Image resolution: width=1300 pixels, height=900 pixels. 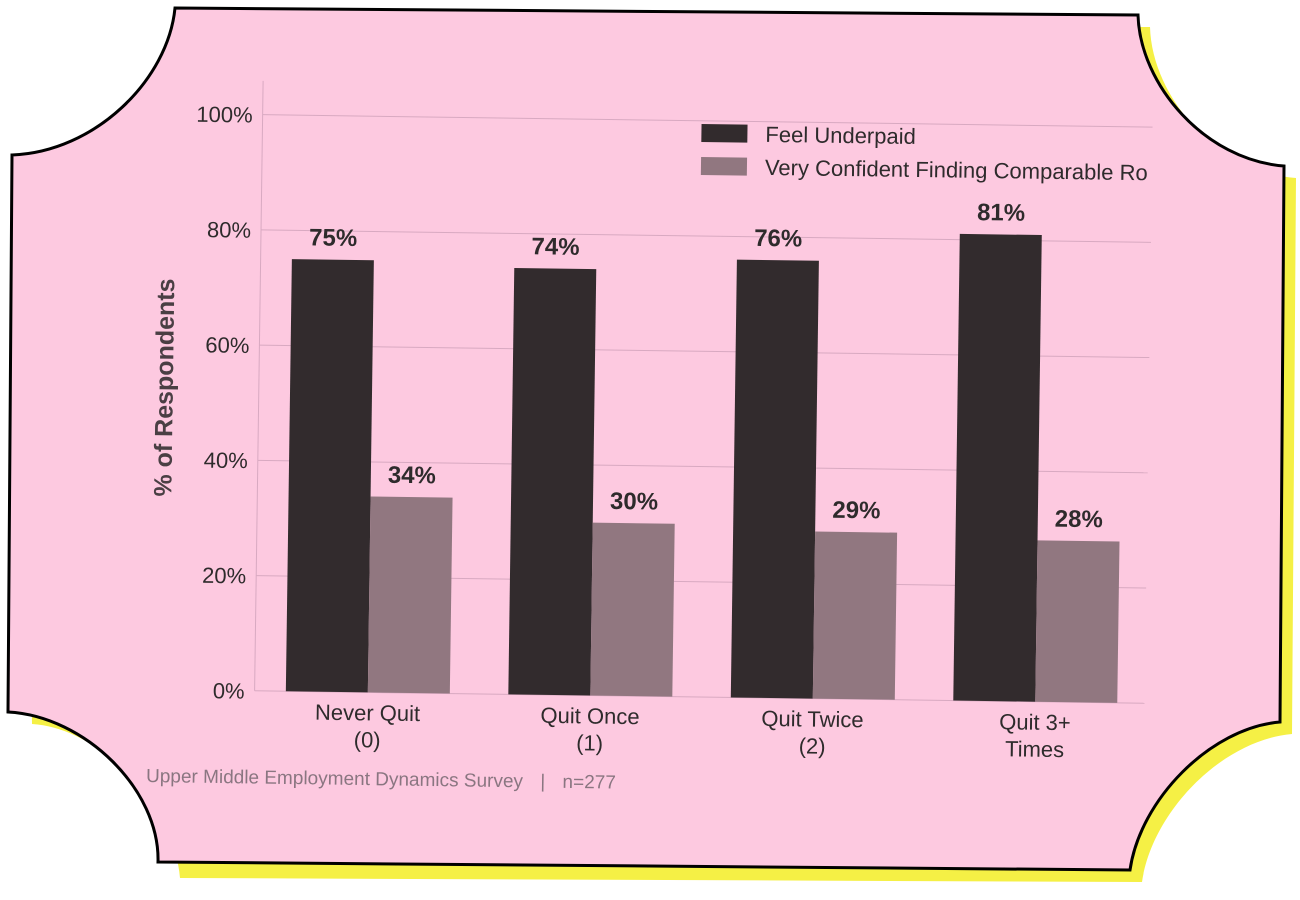 I want to click on y-tick-labels: 0% 20% 40% 60% 80% 100%, so click(x=224, y=403).